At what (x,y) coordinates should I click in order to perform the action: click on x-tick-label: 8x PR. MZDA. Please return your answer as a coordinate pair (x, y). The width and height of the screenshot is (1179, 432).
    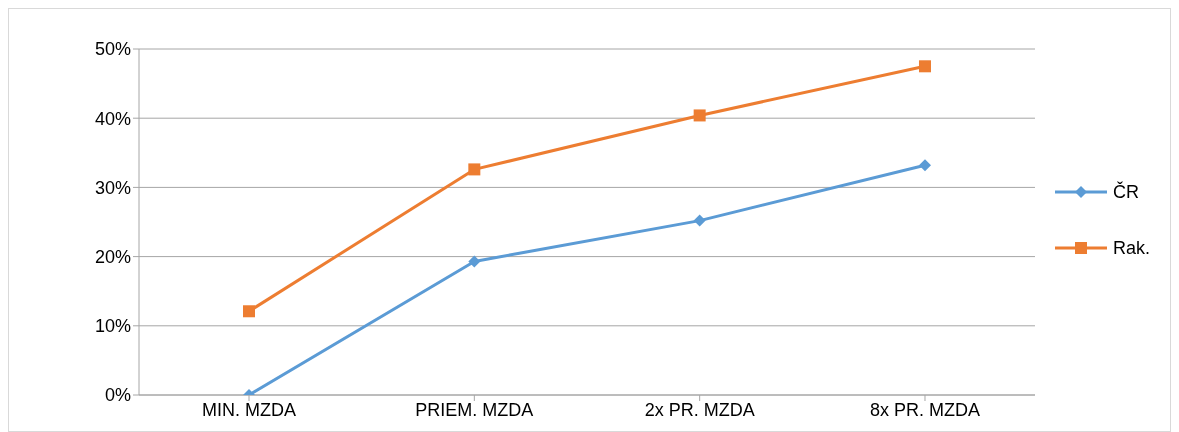
    Looking at the image, I should click on (924, 409).